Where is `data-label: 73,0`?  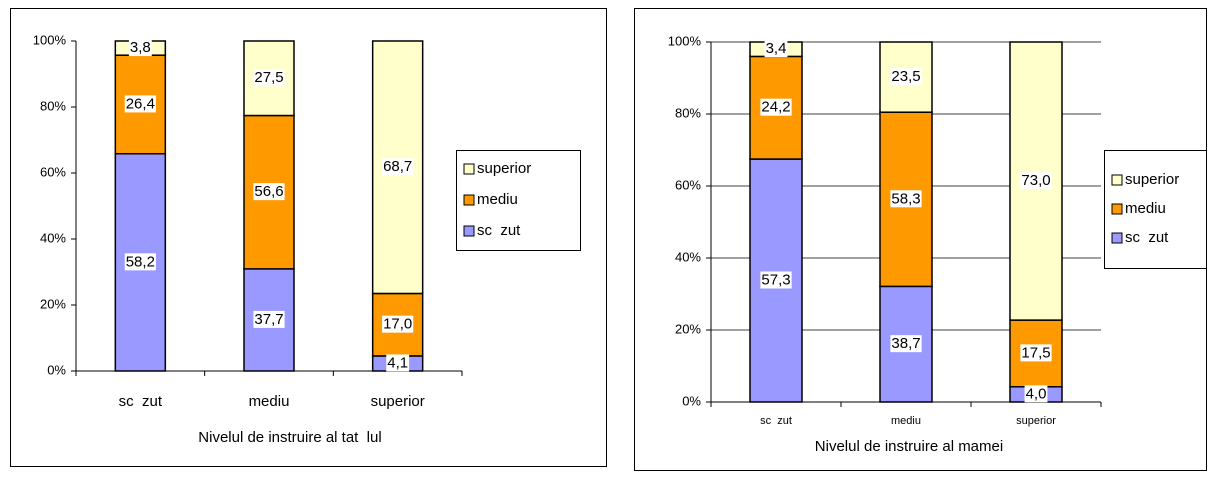 data-label: 73,0 is located at coordinates (1035, 180).